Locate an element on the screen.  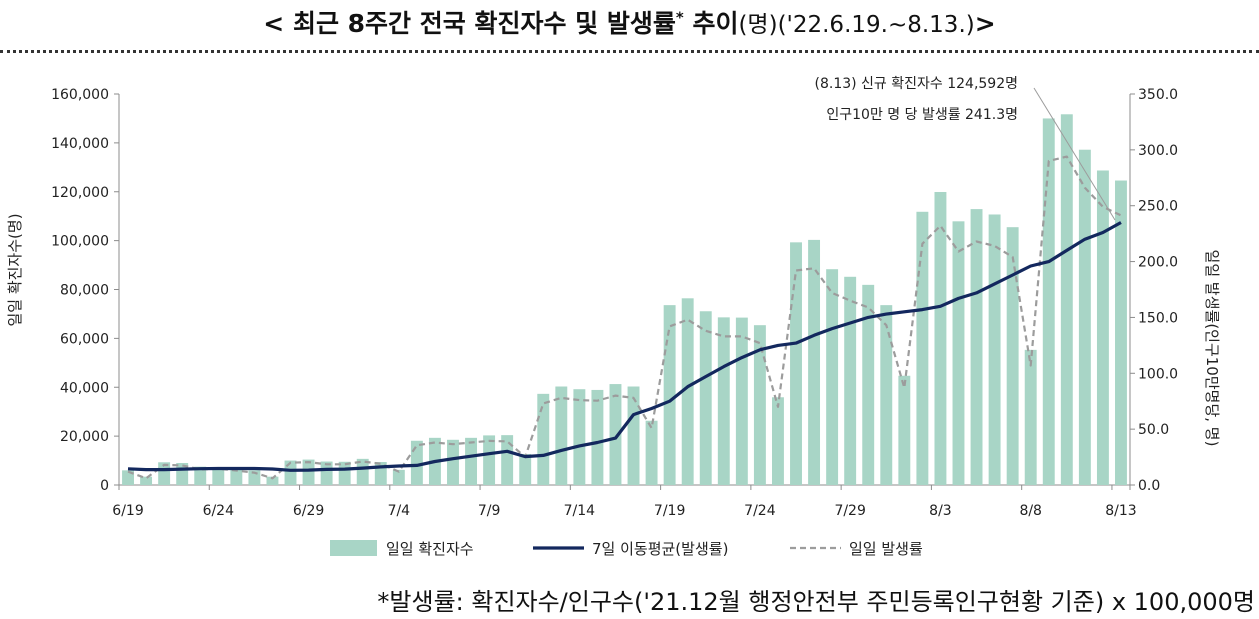
chart-legend: 일일 확진자수 7일 이동평균(발생률) 일일 발생률 is located at coordinates (626, 549).